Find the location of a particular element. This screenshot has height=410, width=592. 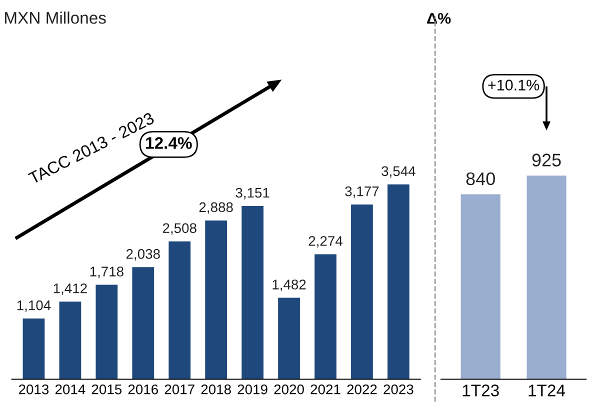

data-label: 925 is located at coordinates (546, 160).